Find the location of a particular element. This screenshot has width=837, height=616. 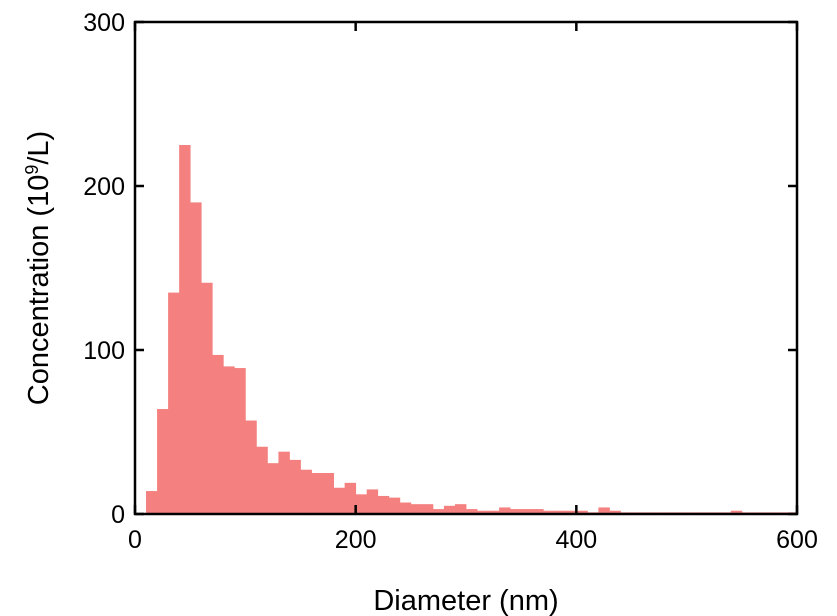

x-axis-title: Diameter (nm) is located at coordinates (465, 600).